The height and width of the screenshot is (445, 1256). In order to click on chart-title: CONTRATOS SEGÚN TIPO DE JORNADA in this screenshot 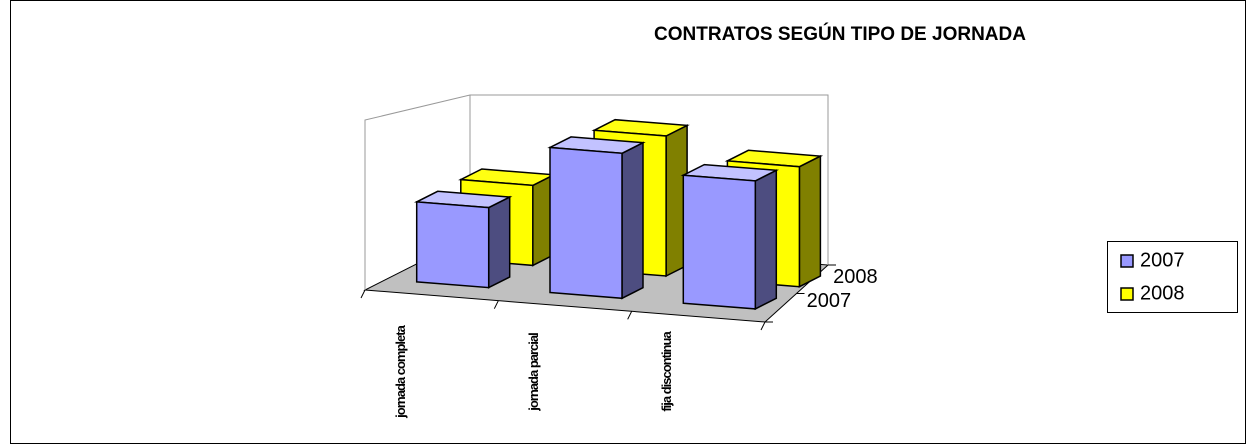, I will do `click(840, 34)`.